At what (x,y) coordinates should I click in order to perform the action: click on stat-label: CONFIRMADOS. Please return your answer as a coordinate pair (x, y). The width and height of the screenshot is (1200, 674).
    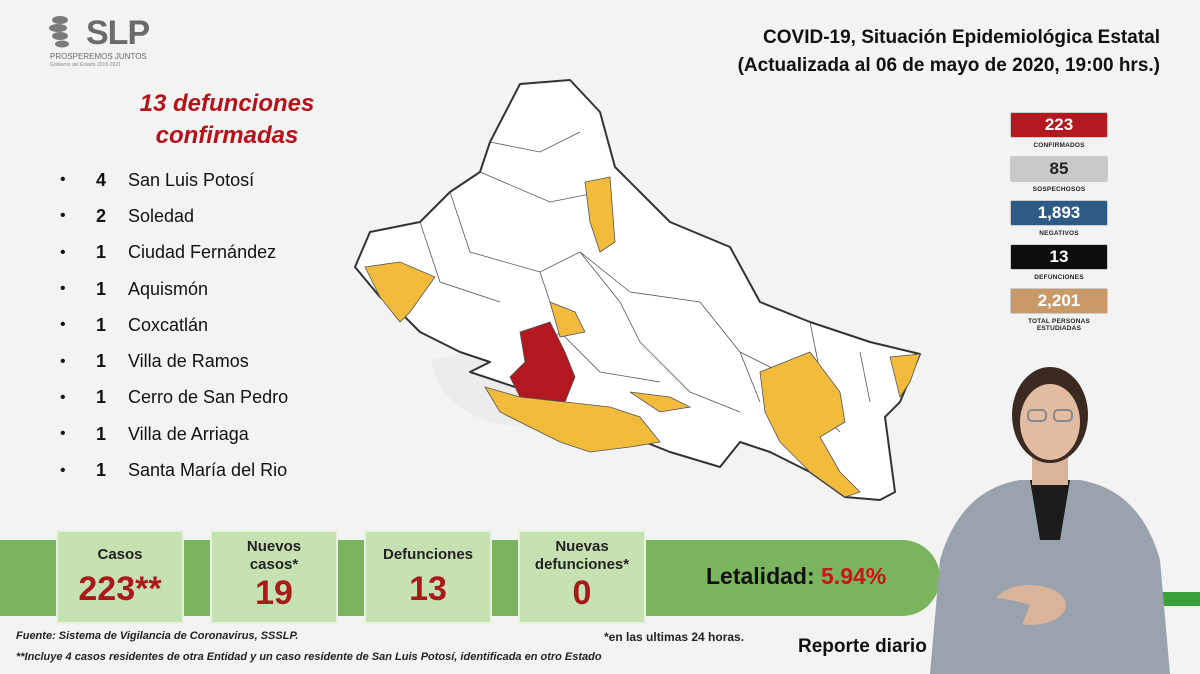
    Looking at the image, I should click on (1059, 145).